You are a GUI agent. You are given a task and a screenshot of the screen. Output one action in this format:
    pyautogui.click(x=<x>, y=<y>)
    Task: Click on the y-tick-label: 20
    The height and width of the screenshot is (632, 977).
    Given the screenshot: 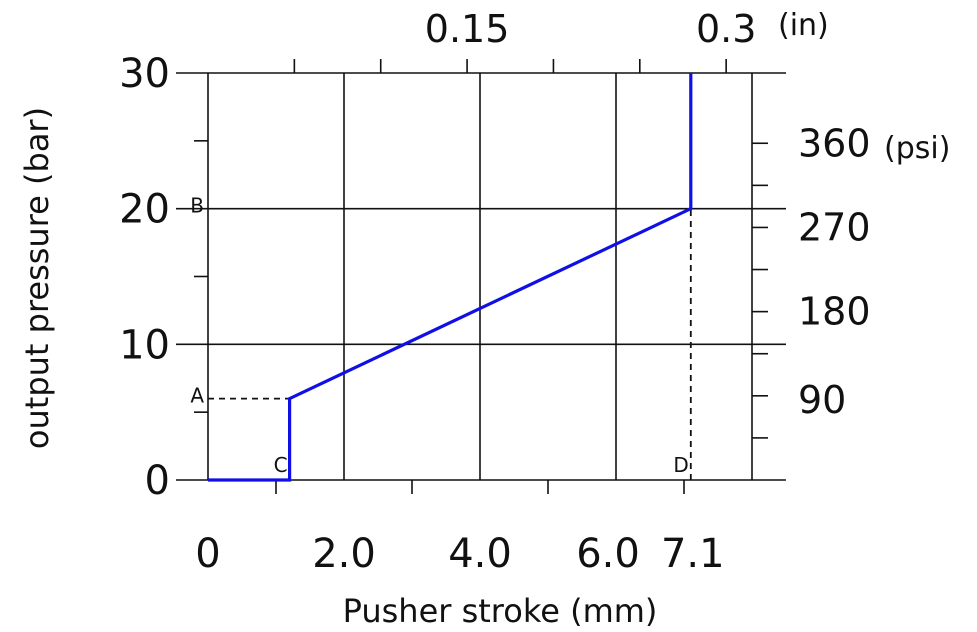 What is the action you would take?
    pyautogui.click(x=144, y=210)
    